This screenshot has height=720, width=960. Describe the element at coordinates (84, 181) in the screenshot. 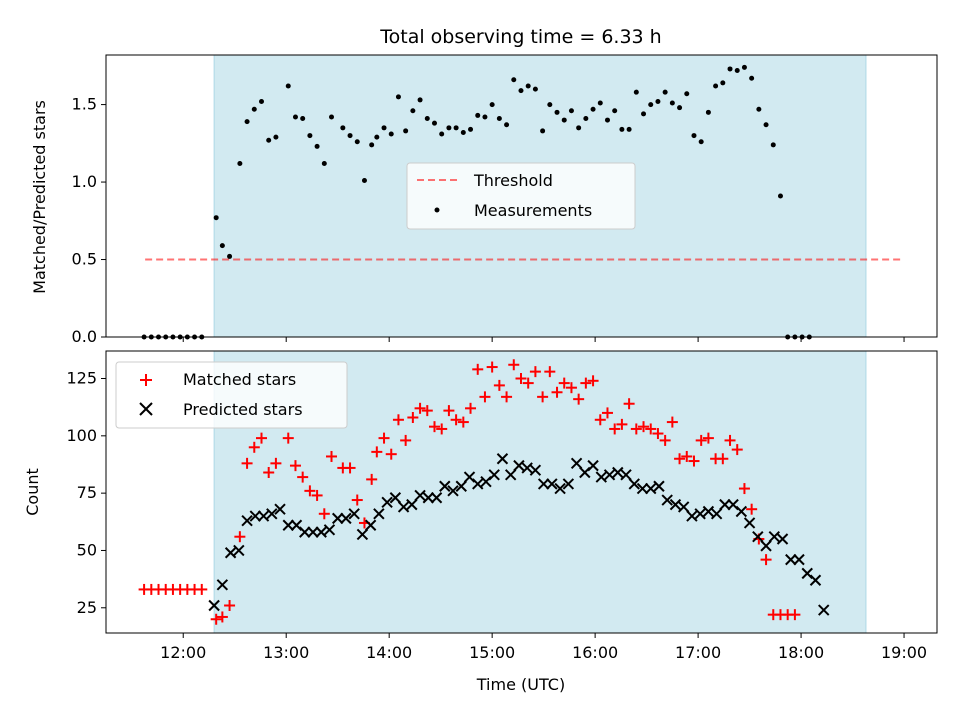

I see `ratio-y-tick-label: 1.0` at that location.